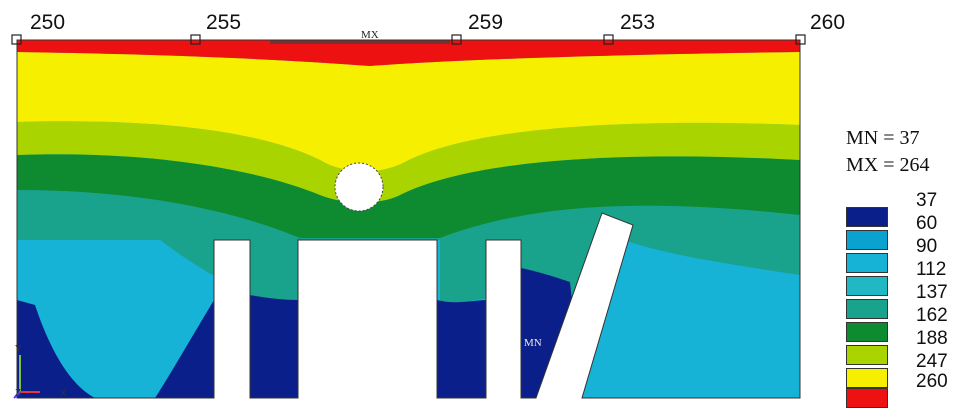  I want to click on node-label-255: 255, so click(224, 22).